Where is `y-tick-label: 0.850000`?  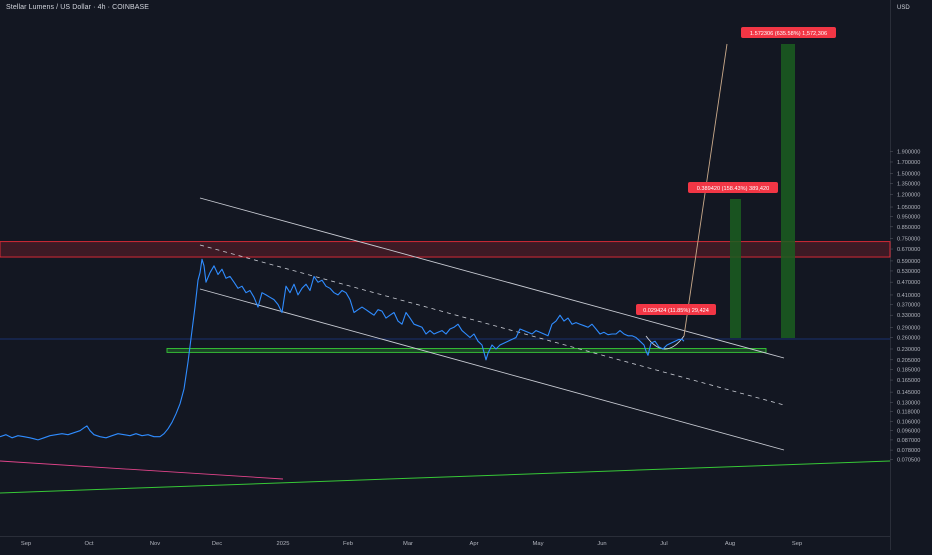
y-tick-label: 0.850000 is located at coordinates (908, 228).